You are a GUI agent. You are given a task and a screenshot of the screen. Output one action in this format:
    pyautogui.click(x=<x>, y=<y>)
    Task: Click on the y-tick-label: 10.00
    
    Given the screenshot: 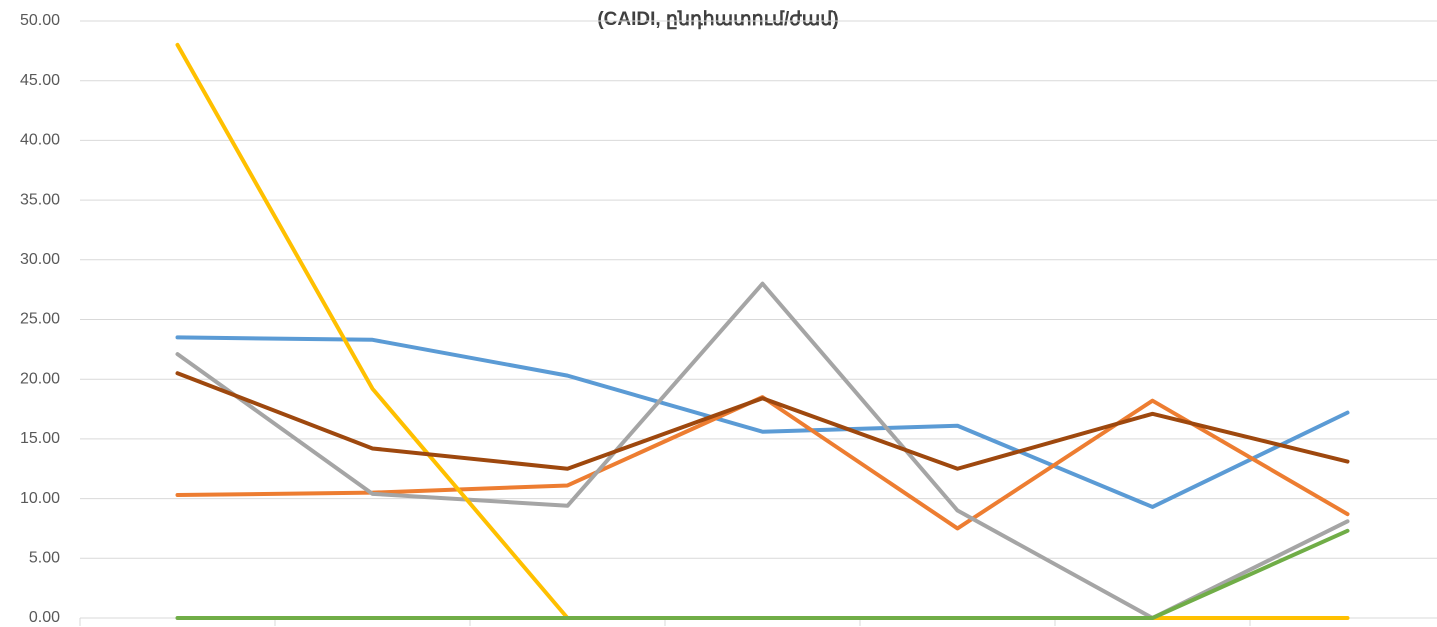 What is the action you would take?
    pyautogui.click(x=40, y=498)
    